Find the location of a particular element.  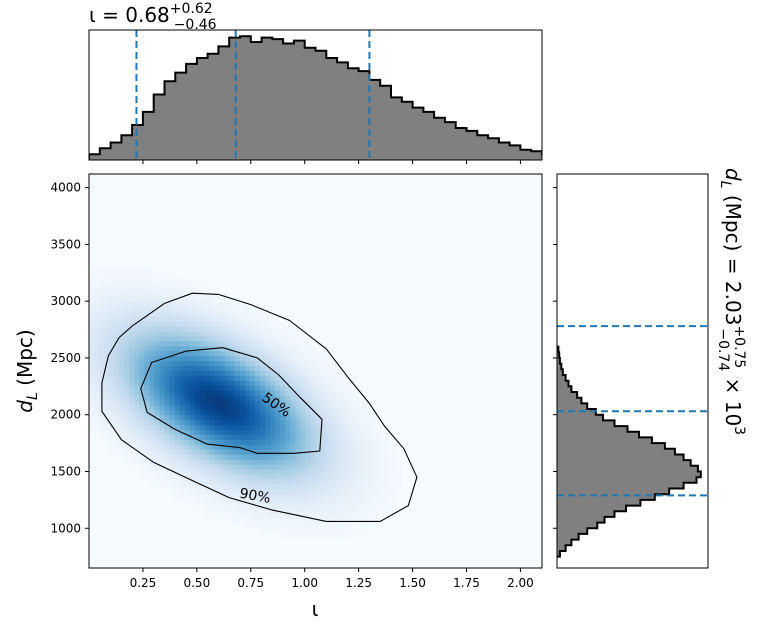

right-title-upper-error: +0.75 is located at coordinates (739, 346).